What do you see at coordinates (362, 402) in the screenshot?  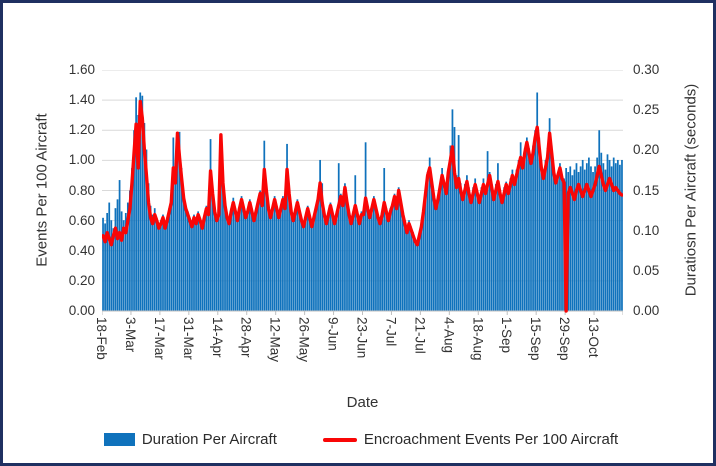 I see `x-axis-title: Date` at bounding box center [362, 402].